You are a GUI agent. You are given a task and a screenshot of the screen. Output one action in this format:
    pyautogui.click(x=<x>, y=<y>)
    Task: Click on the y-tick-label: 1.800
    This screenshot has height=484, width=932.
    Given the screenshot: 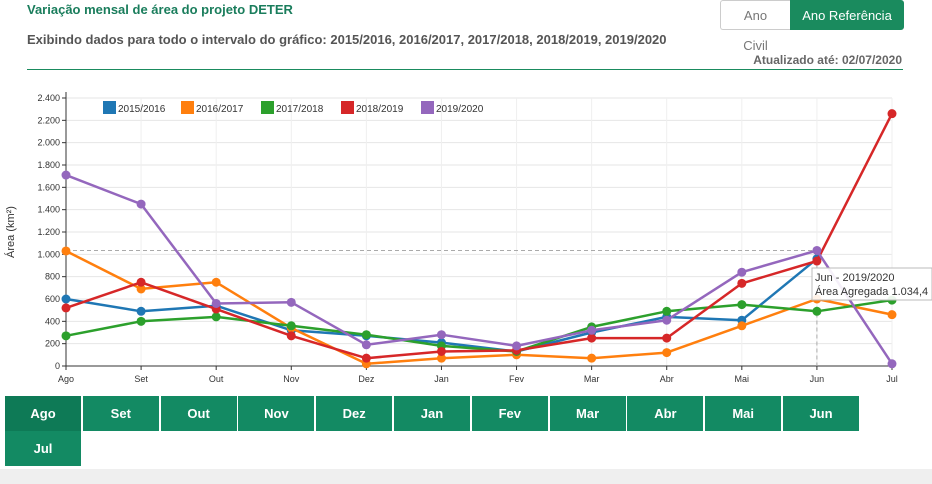 What is the action you would take?
    pyautogui.click(x=48, y=165)
    